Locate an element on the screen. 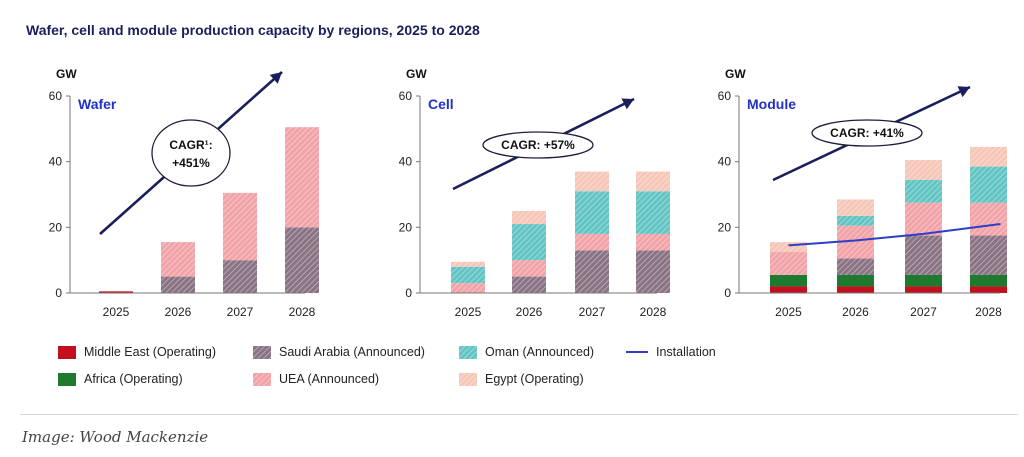 The width and height of the screenshot is (1024, 457). module-x-tick-label: 2026 is located at coordinates (855, 312).